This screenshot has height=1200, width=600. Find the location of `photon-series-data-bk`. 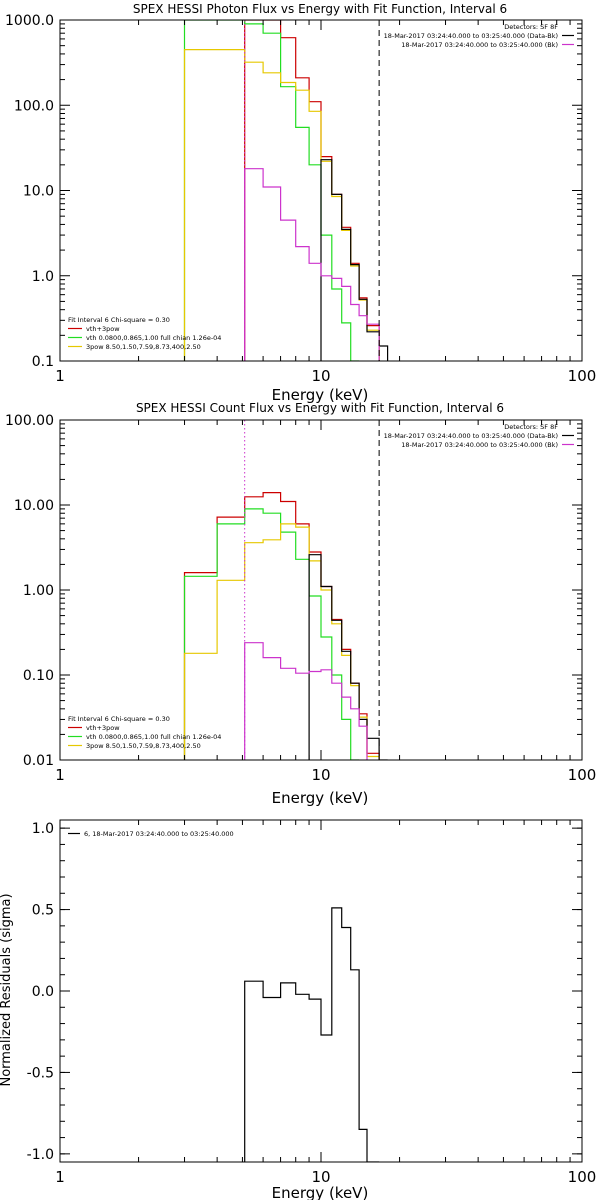

photon-series-data-bk is located at coordinates (354, 260).